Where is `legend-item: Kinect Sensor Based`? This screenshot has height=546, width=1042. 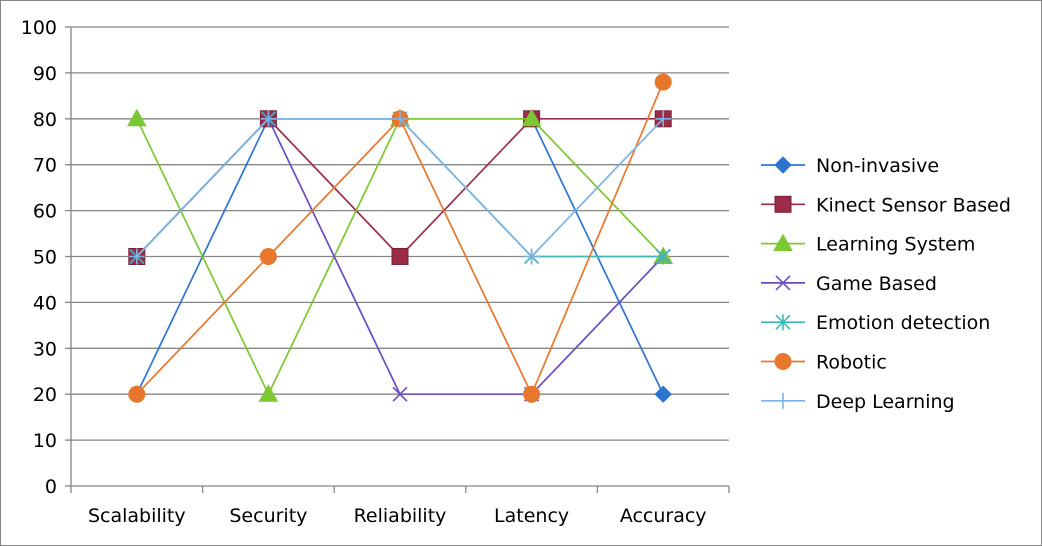 legend-item: Kinect Sensor Based is located at coordinates (886, 205).